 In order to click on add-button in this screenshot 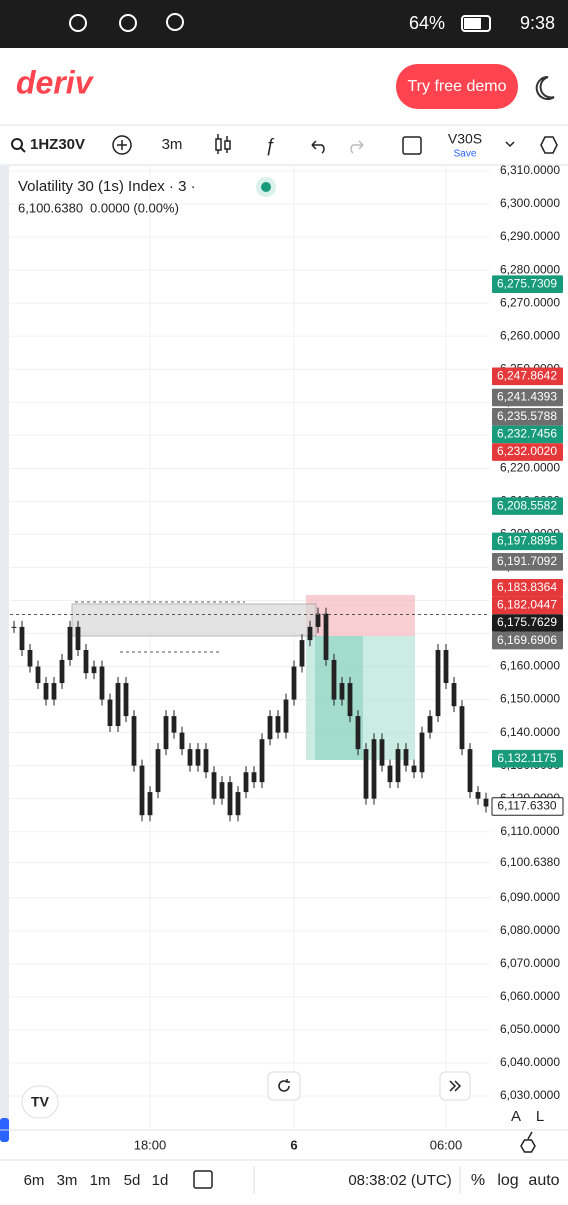, I will do `click(122, 145)`.